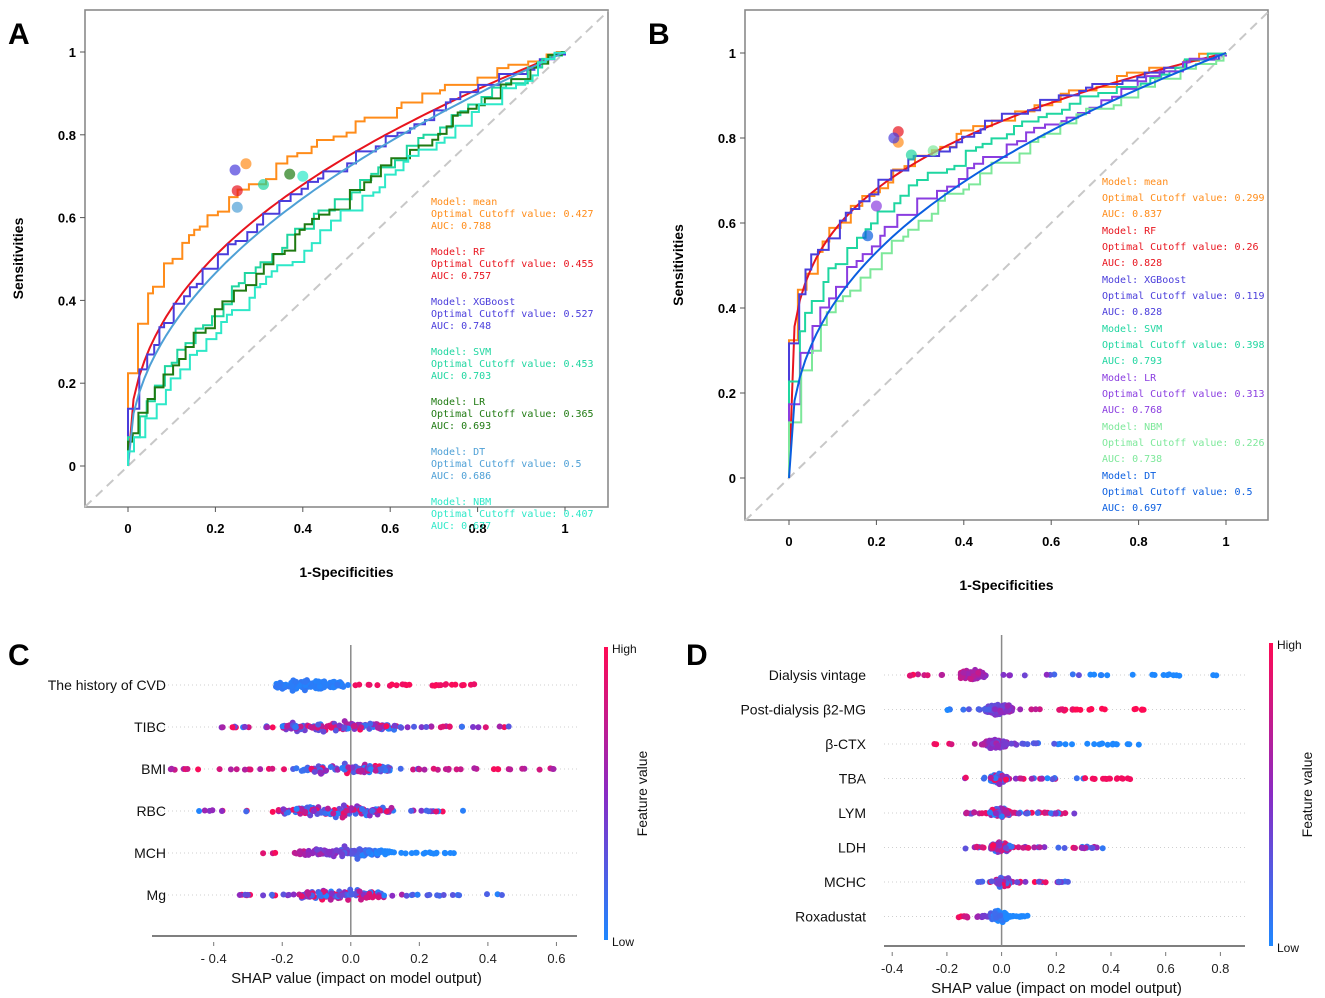  What do you see at coordinates (512, 414) in the screenshot?
I see `legend-lr-line-1: Optimal Cutoff value: 0.365` at bounding box center [512, 414].